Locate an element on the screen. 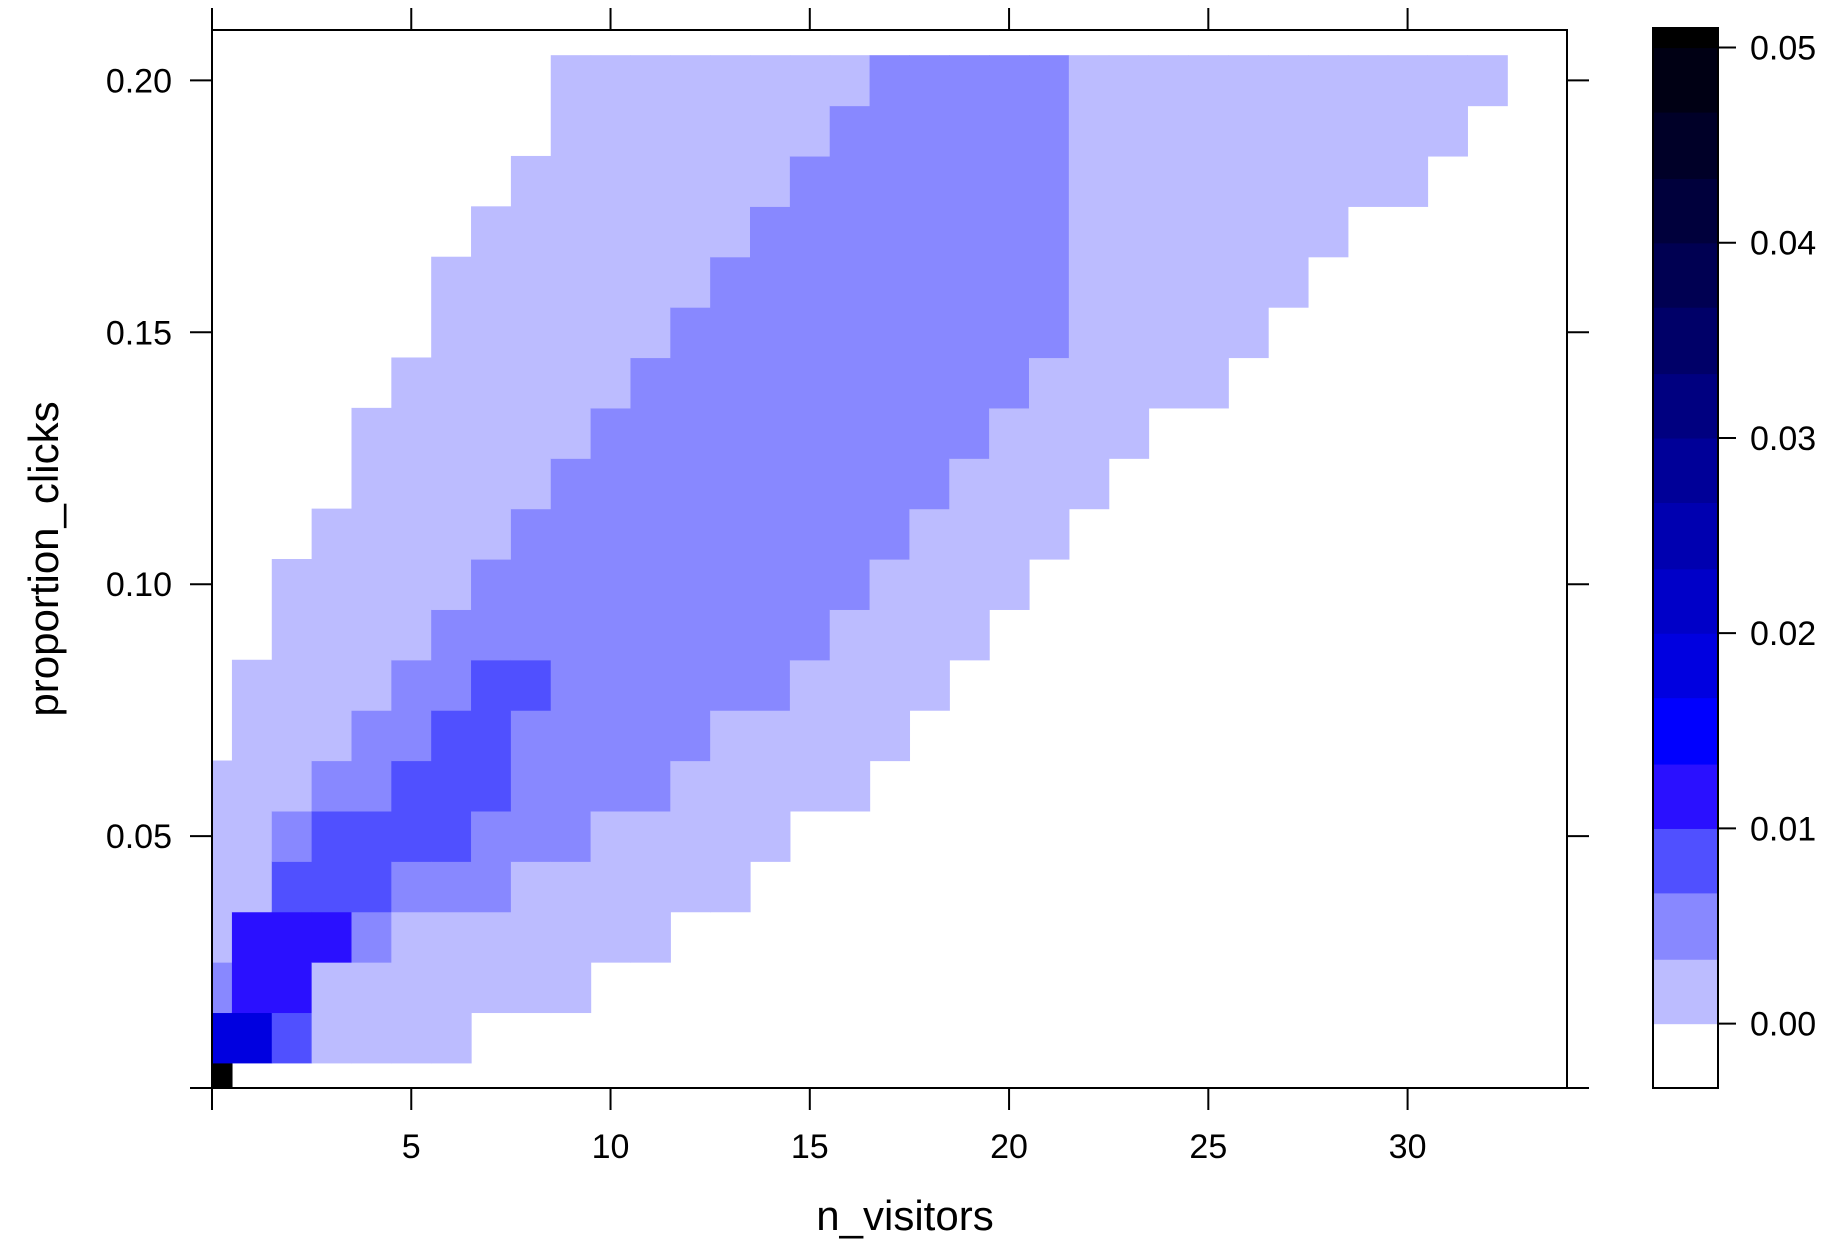  colorbar-frame is located at coordinates (1685, 558).